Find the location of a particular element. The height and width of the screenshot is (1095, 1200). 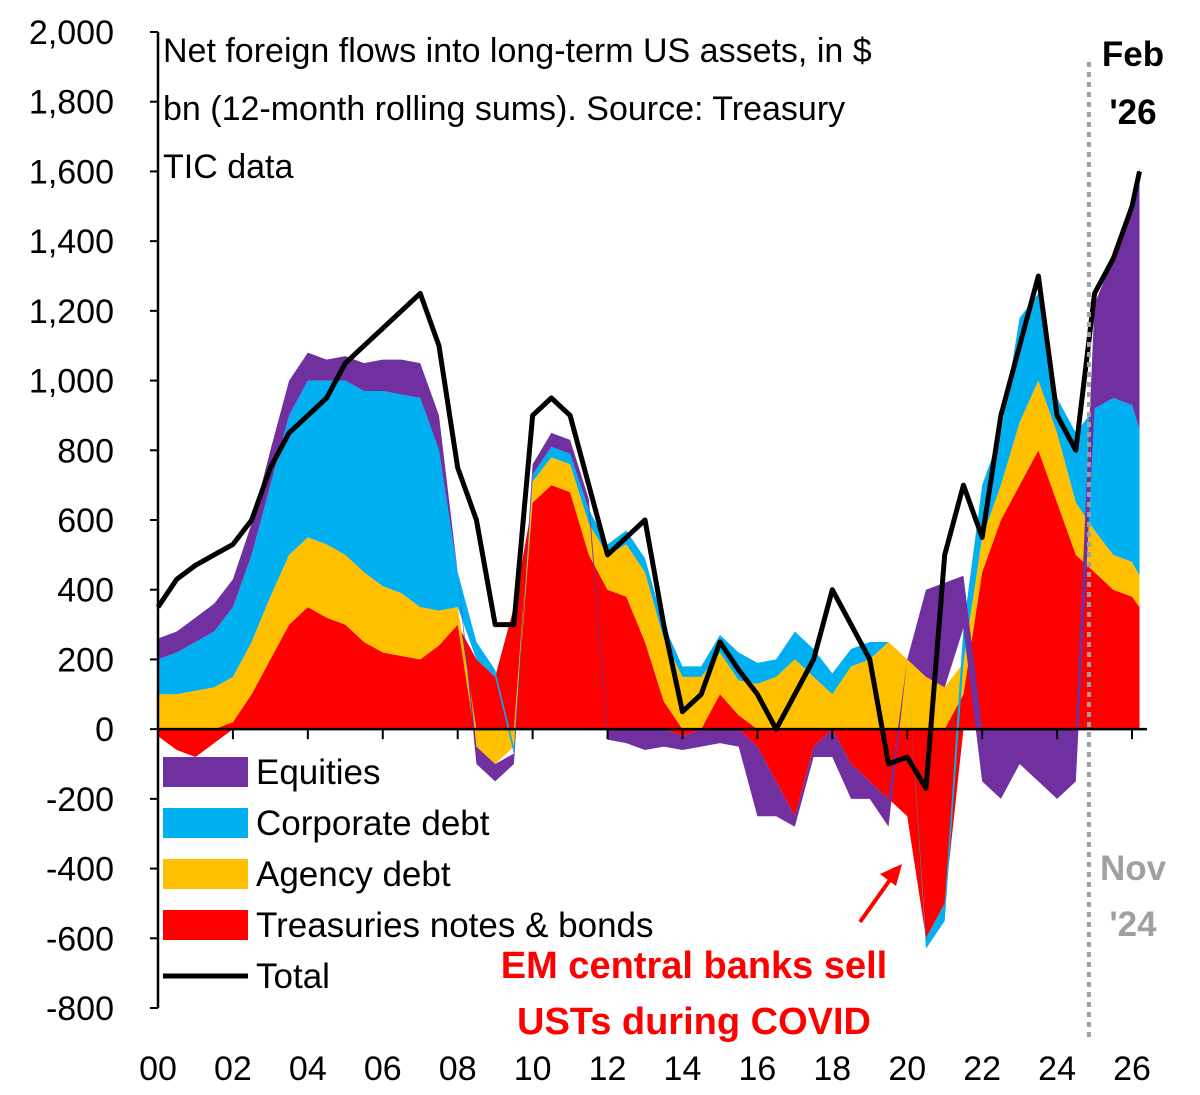

y-tick-label: 1,800 is located at coordinates (71, 103).